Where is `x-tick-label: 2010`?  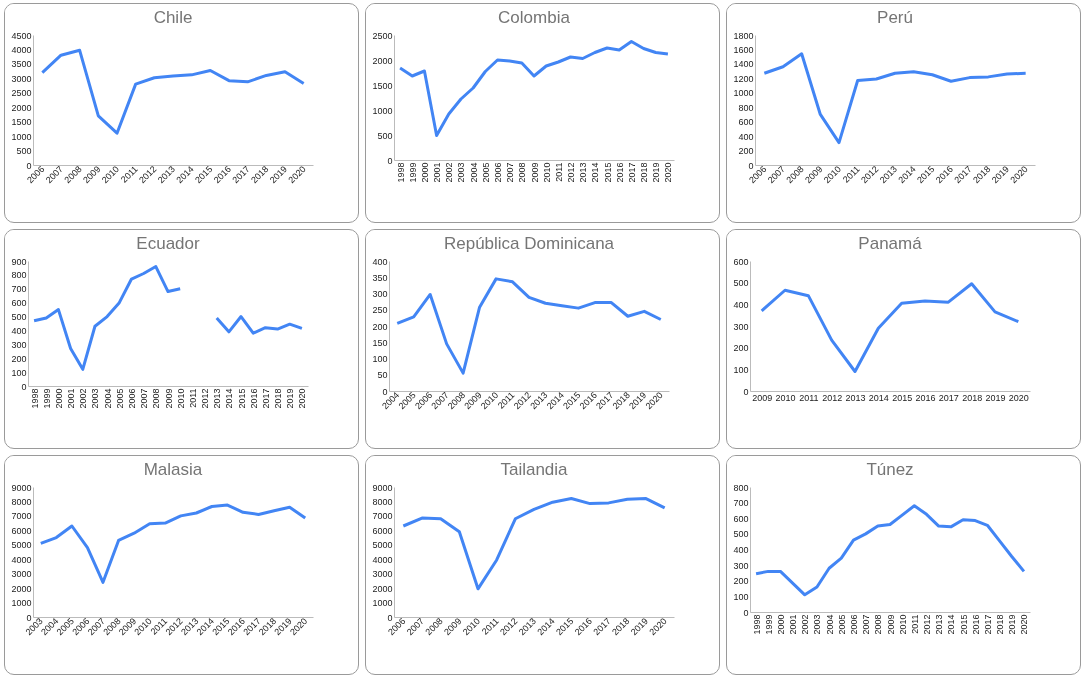
x-tick-label: 2010 is located at coordinates (546, 172).